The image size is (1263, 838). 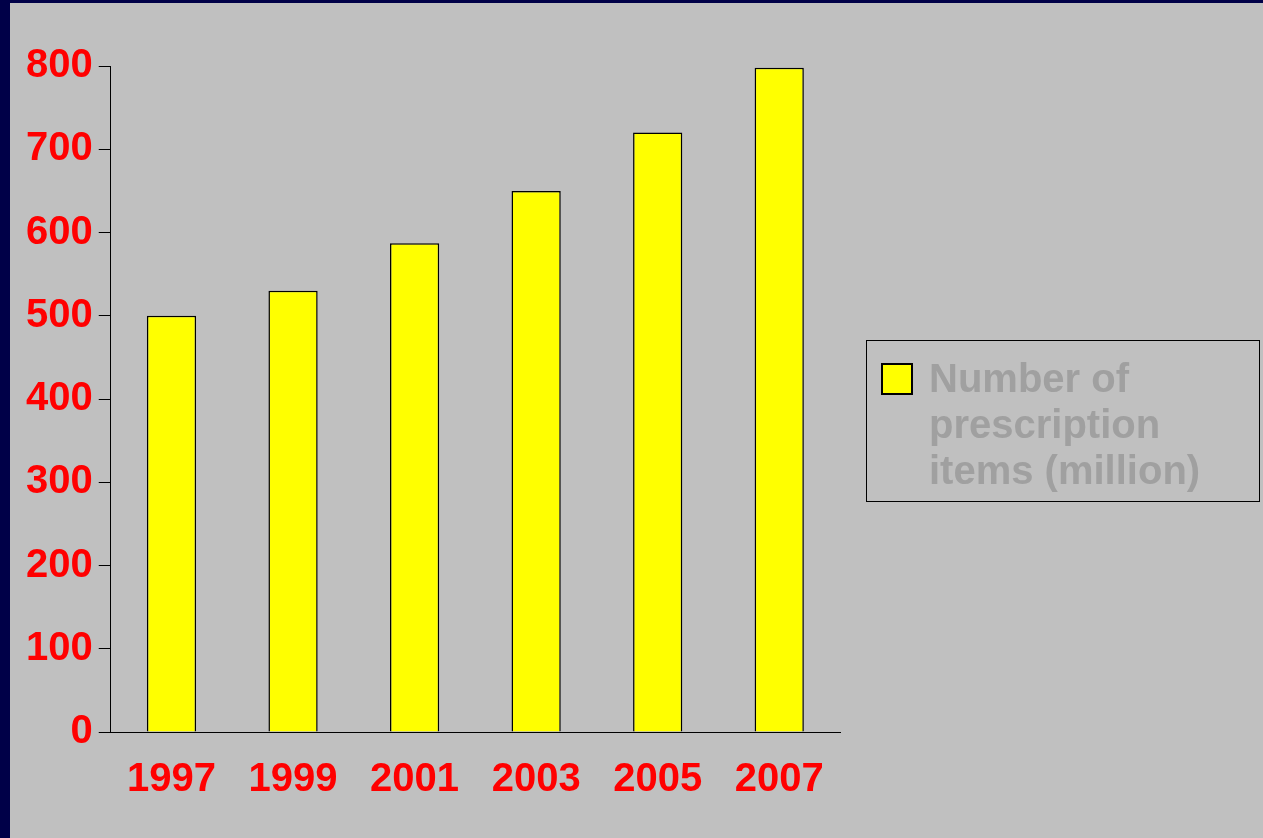 I want to click on x-tick-label: 2001, so click(x=415, y=776).